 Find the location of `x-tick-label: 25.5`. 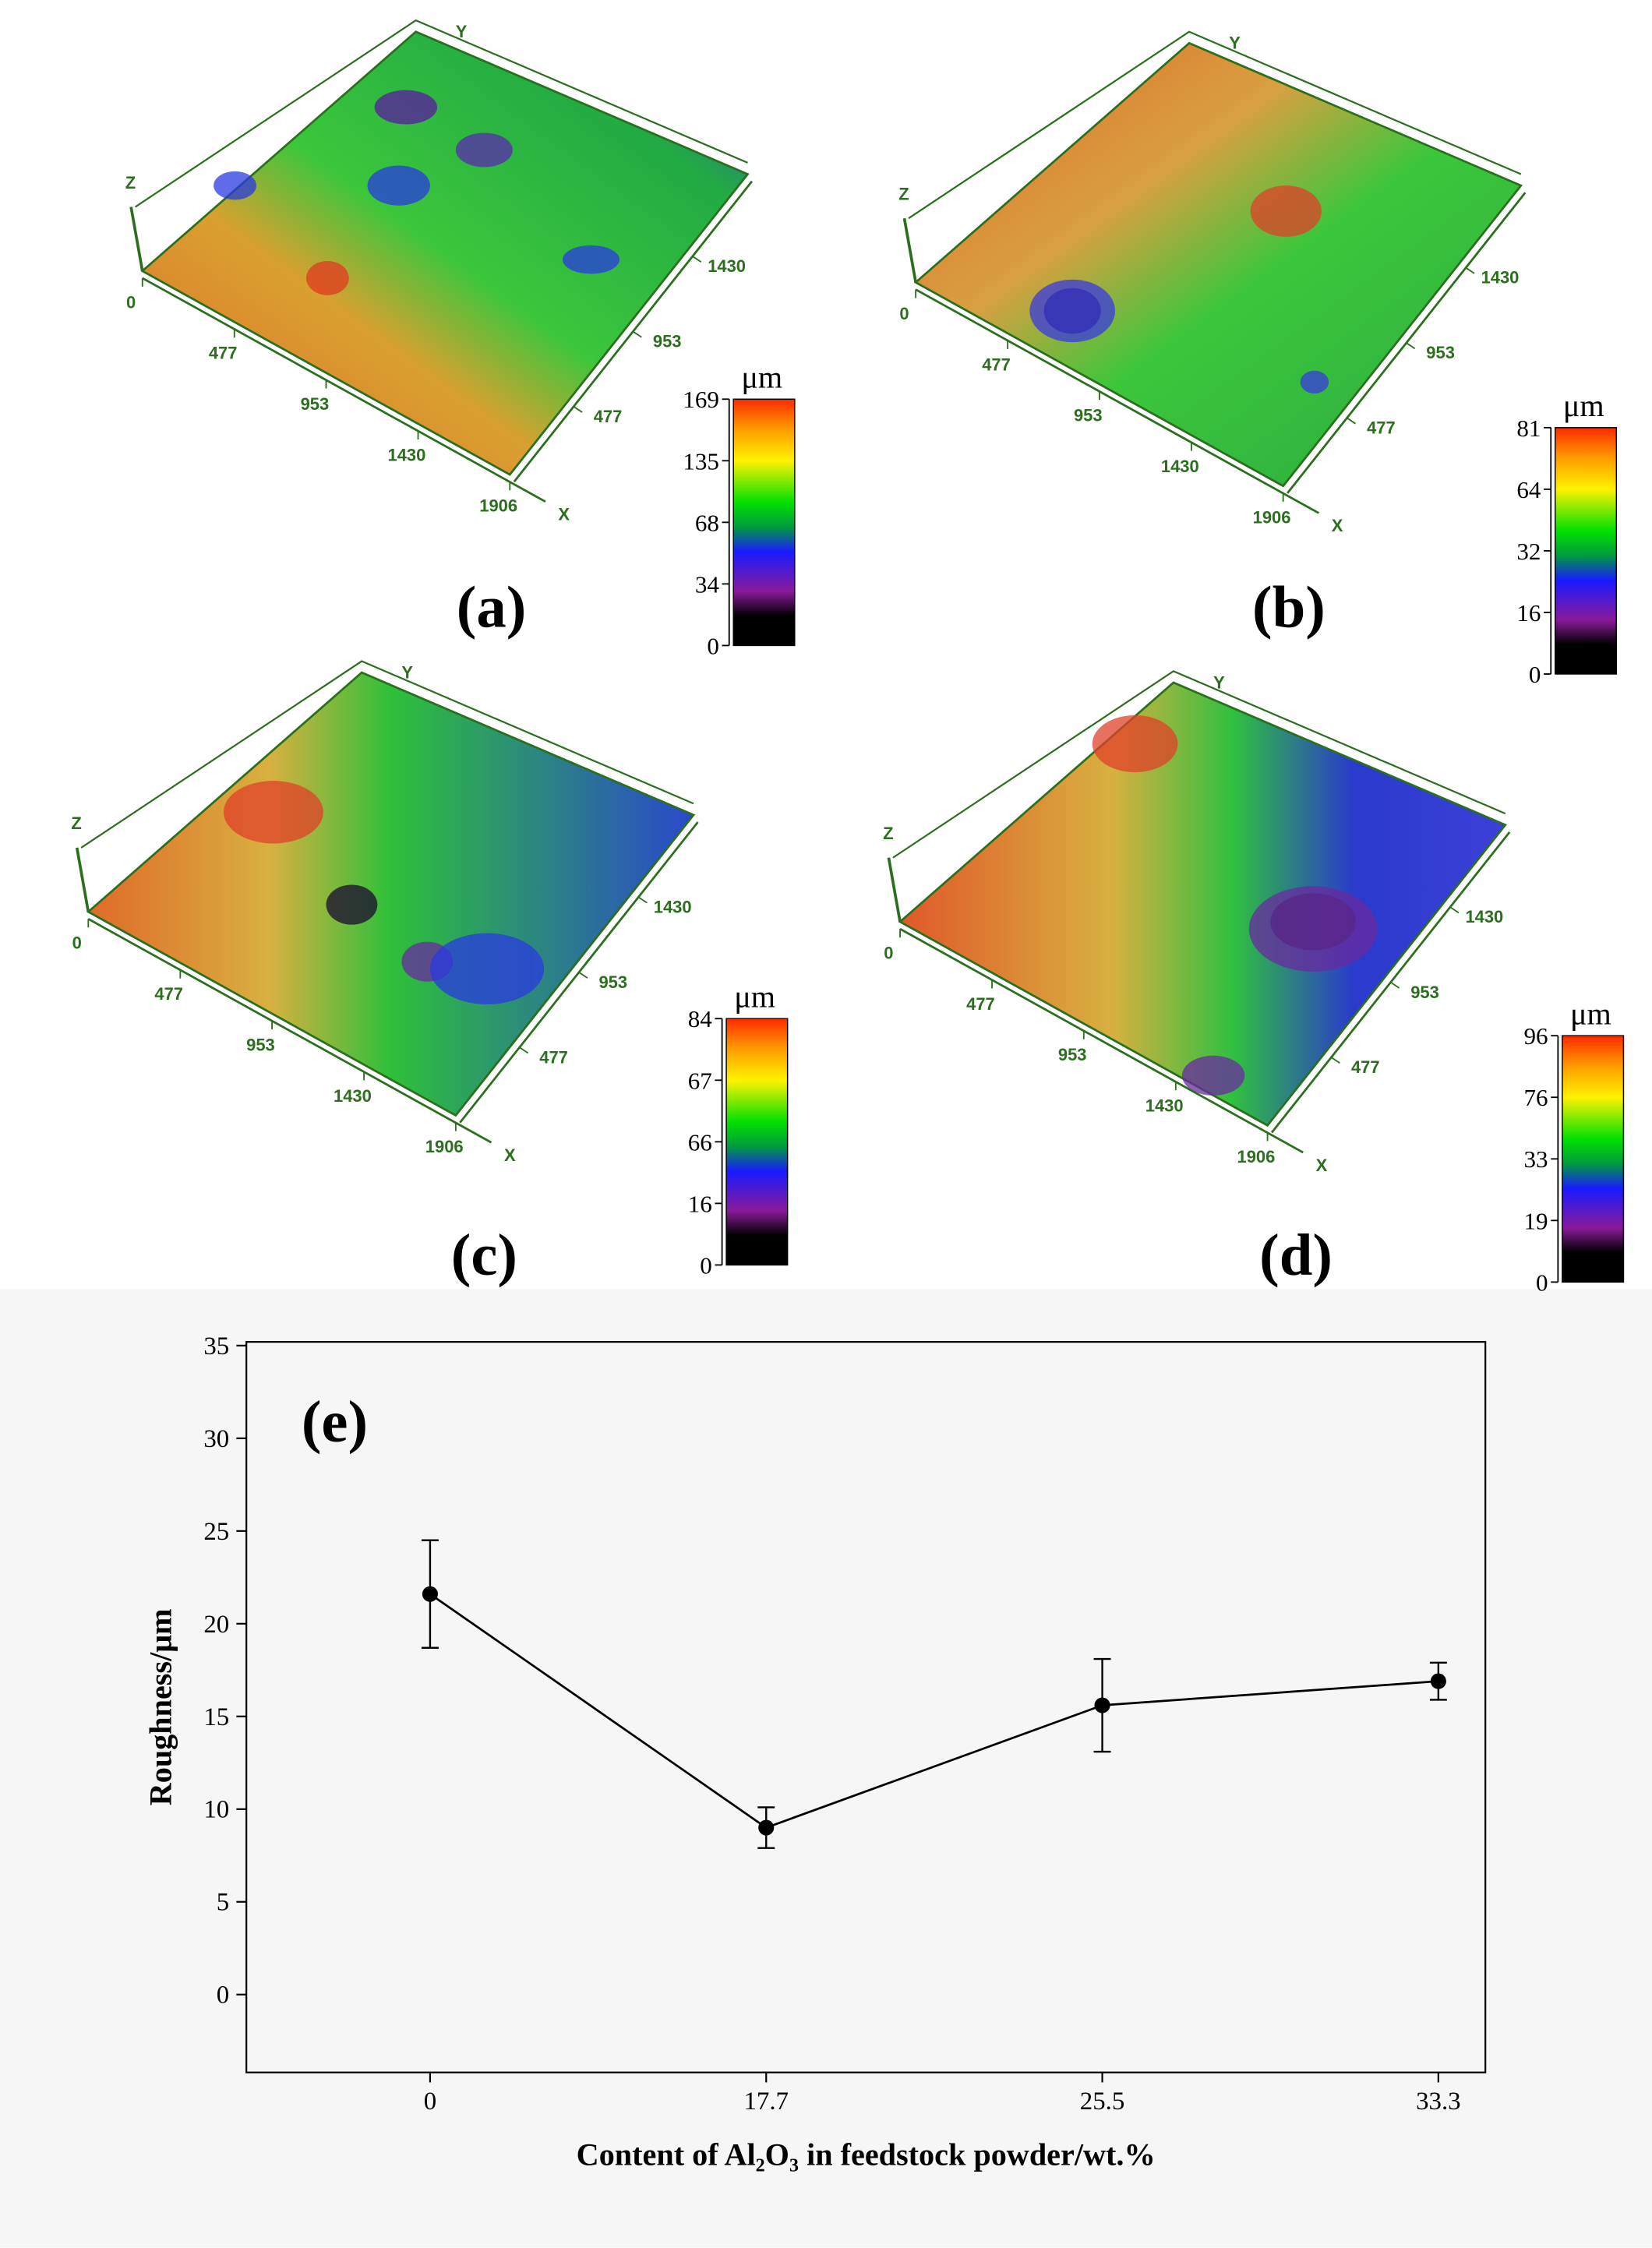

x-tick-label: 25.5 is located at coordinates (1103, 2101).